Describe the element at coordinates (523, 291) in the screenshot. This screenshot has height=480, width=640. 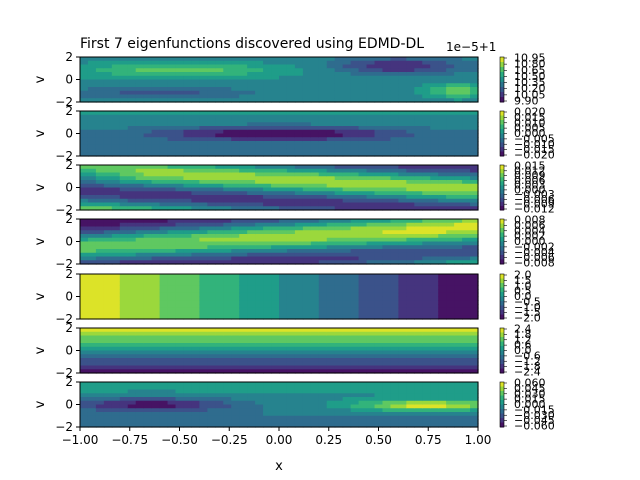
I see `colorbar-tick-label: 0.5` at that location.